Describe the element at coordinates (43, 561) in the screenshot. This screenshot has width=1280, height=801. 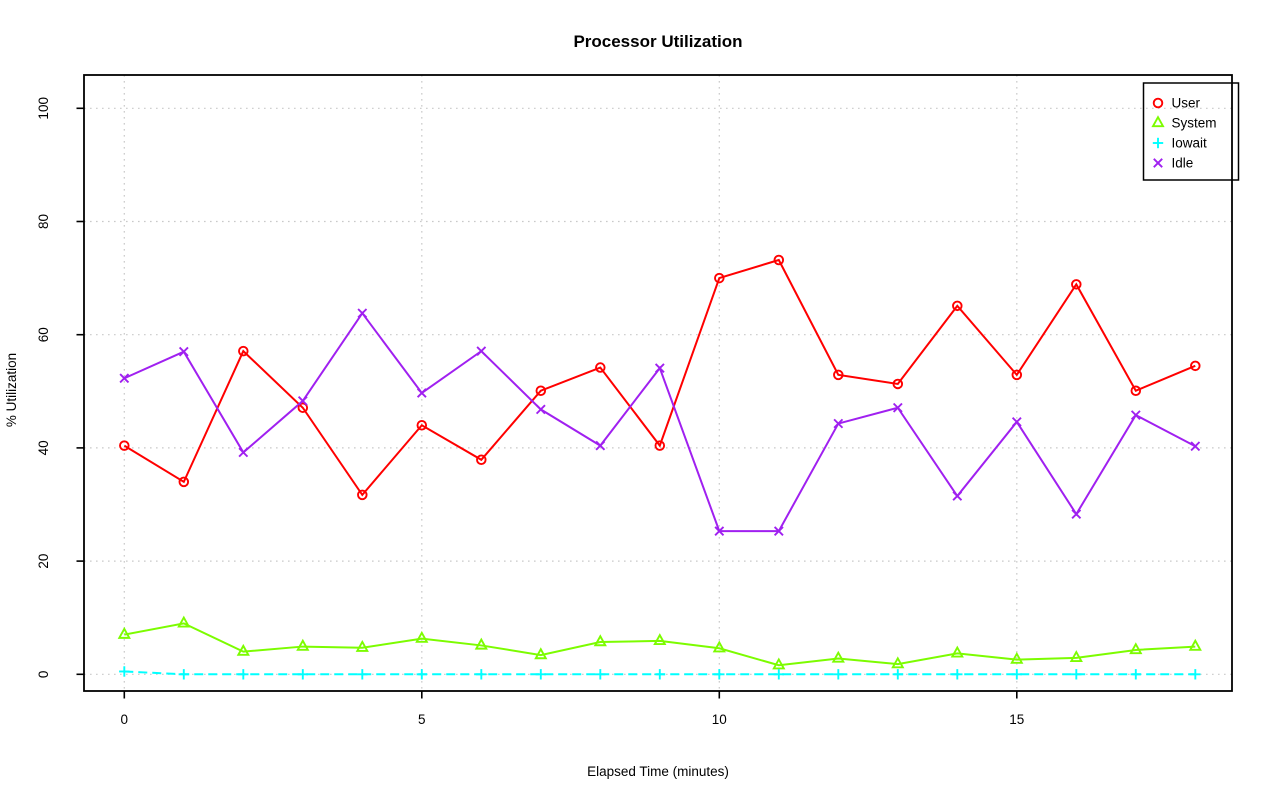
I see `y-tick-label: 20` at that location.